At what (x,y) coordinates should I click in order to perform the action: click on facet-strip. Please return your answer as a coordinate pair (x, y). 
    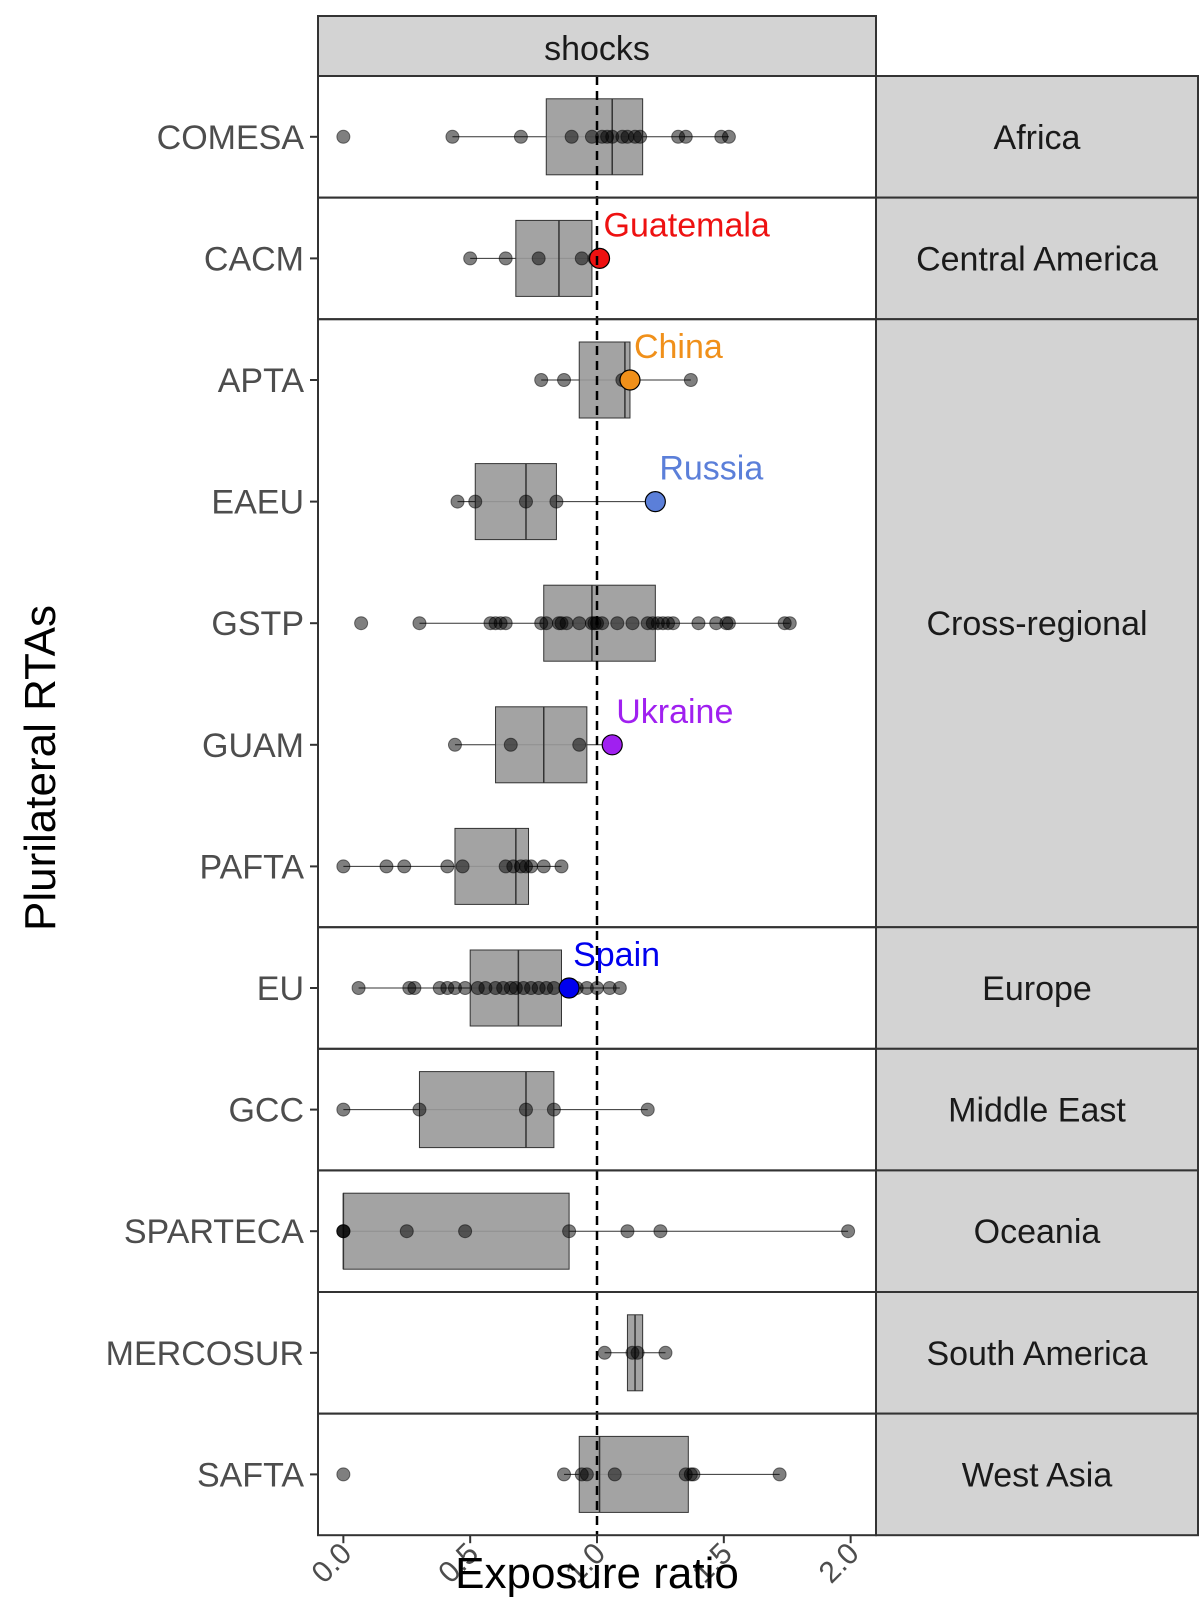
    Looking at the image, I should click on (597, 46).